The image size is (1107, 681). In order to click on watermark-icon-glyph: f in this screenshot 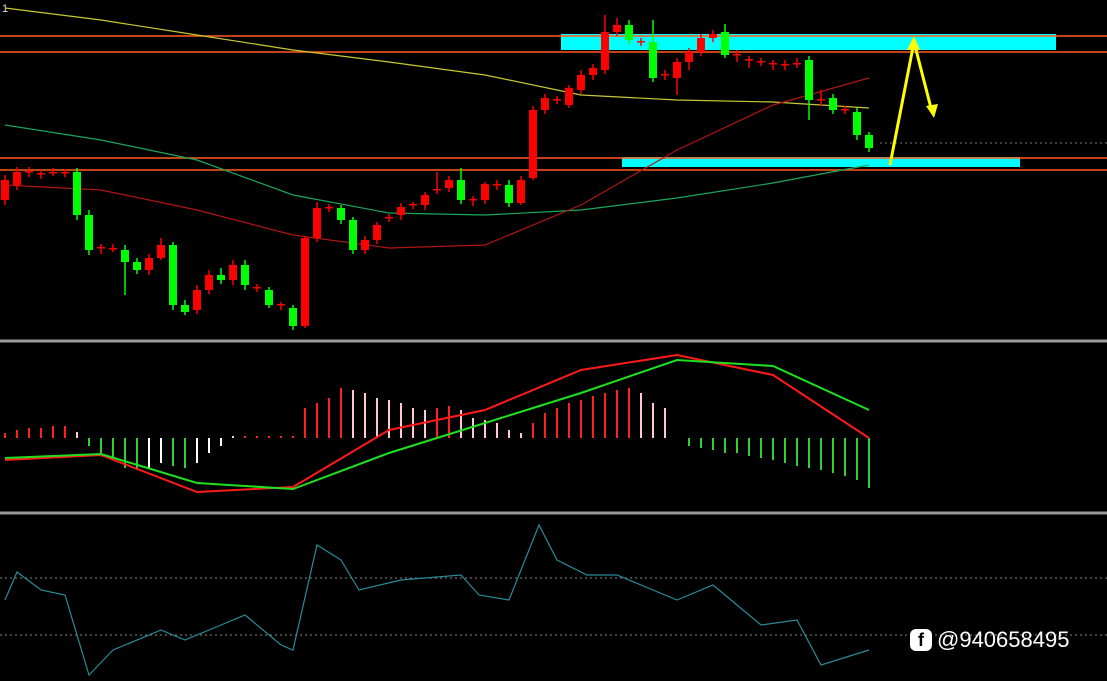, I will do `click(921, 640)`.